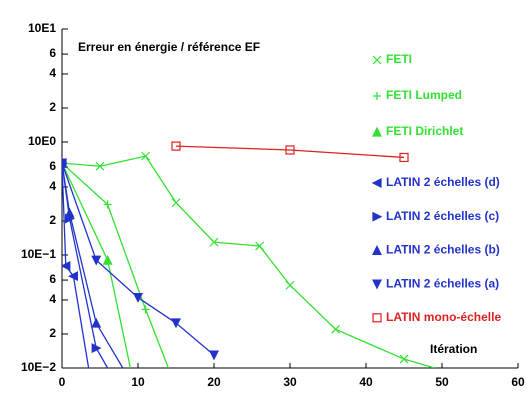  What do you see at coordinates (443, 182) in the screenshot?
I see `legend-label: LATIN 2 échelles (d)` at bounding box center [443, 182].